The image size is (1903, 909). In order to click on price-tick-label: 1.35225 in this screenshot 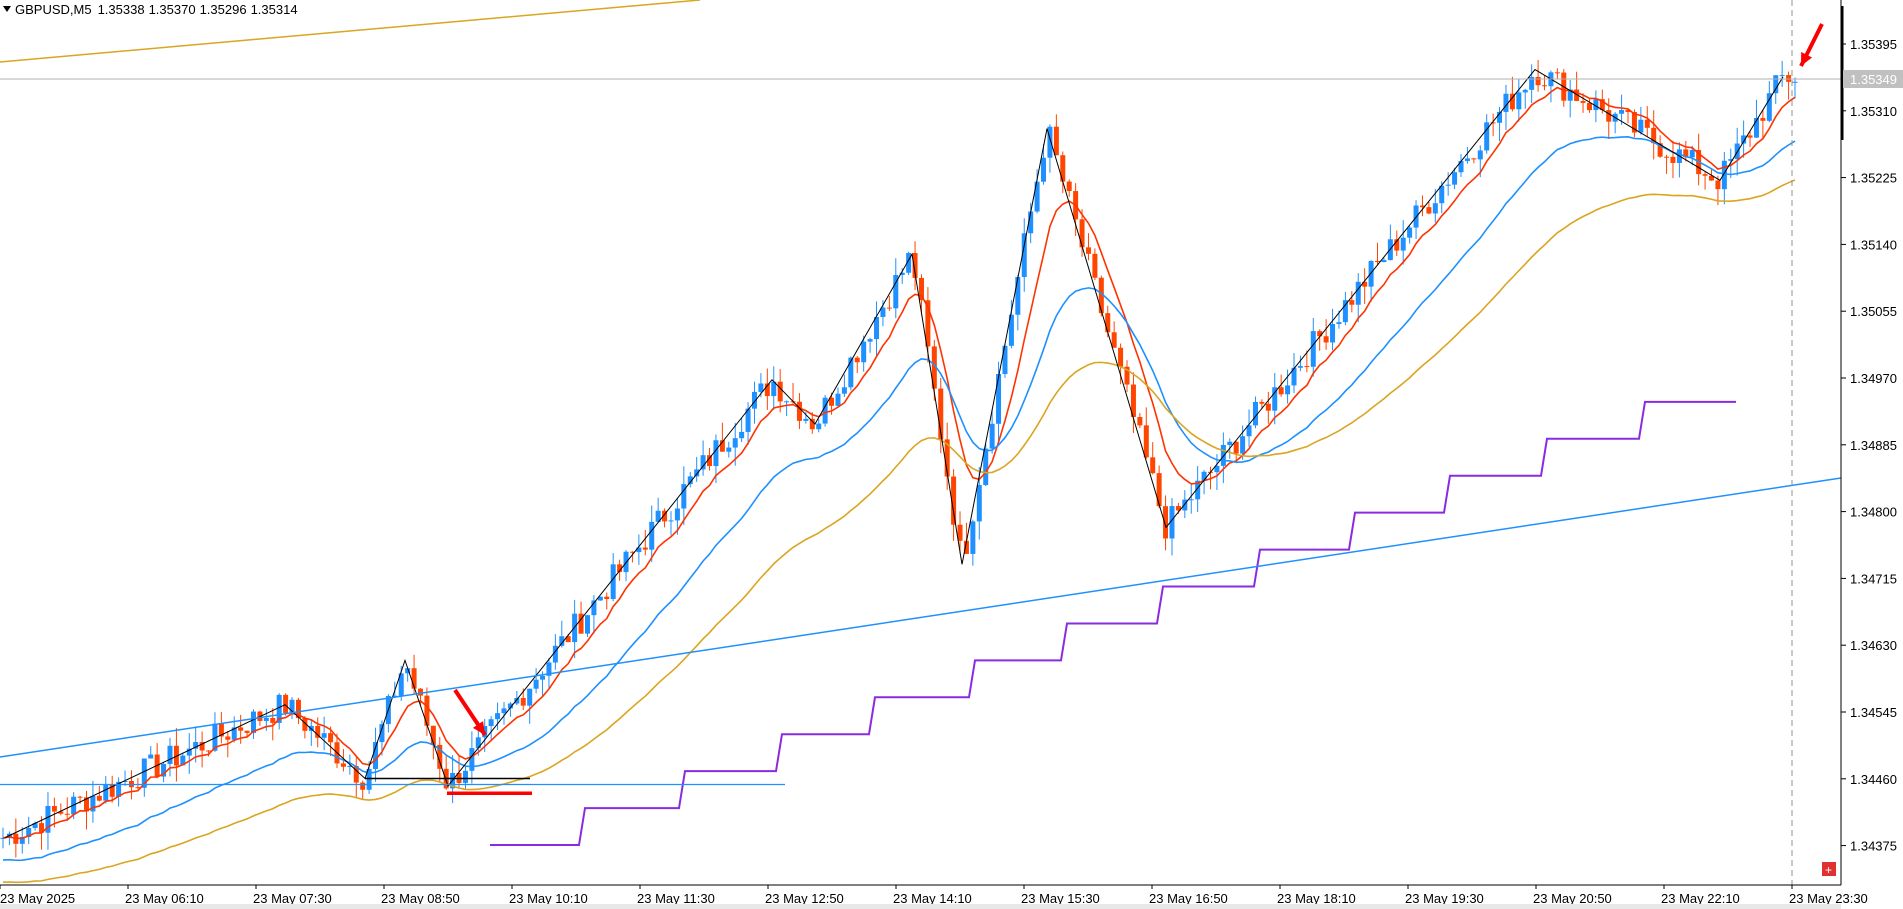, I will do `click(1873, 178)`.